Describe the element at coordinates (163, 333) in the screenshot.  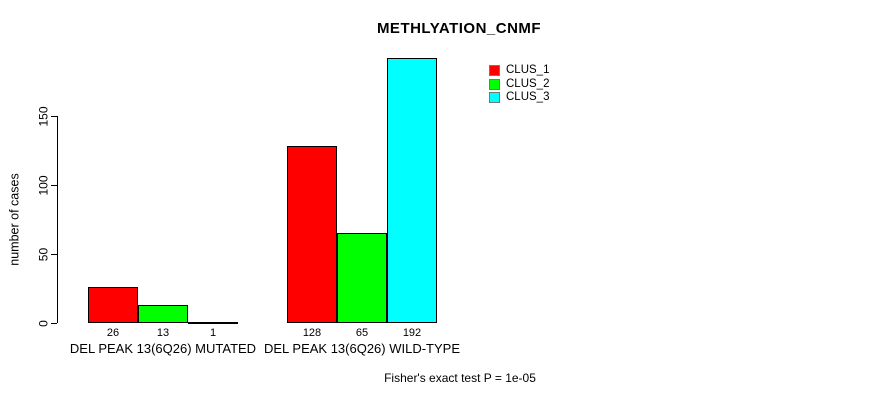
I see `bar-value-label: 13` at that location.